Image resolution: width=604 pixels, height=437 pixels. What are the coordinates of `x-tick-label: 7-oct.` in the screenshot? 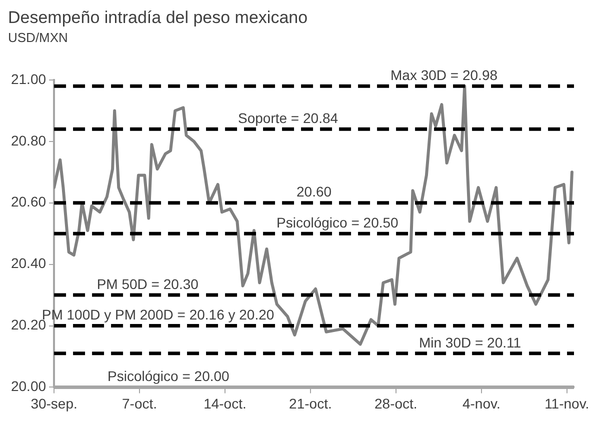 It's located at (140, 403).